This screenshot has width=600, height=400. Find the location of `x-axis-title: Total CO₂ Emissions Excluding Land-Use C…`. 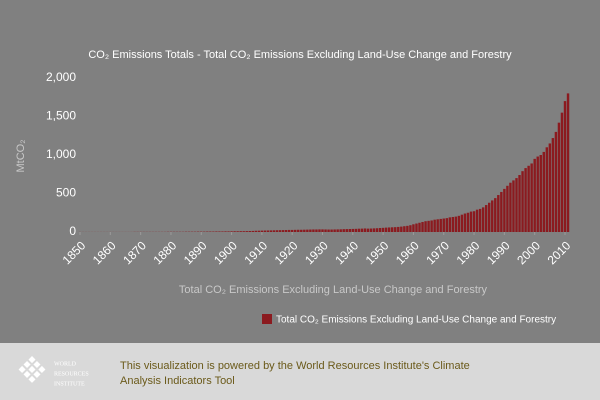

x-axis-title: Total CO₂ Emissions Excluding Land-Use C… is located at coordinates (333, 290).